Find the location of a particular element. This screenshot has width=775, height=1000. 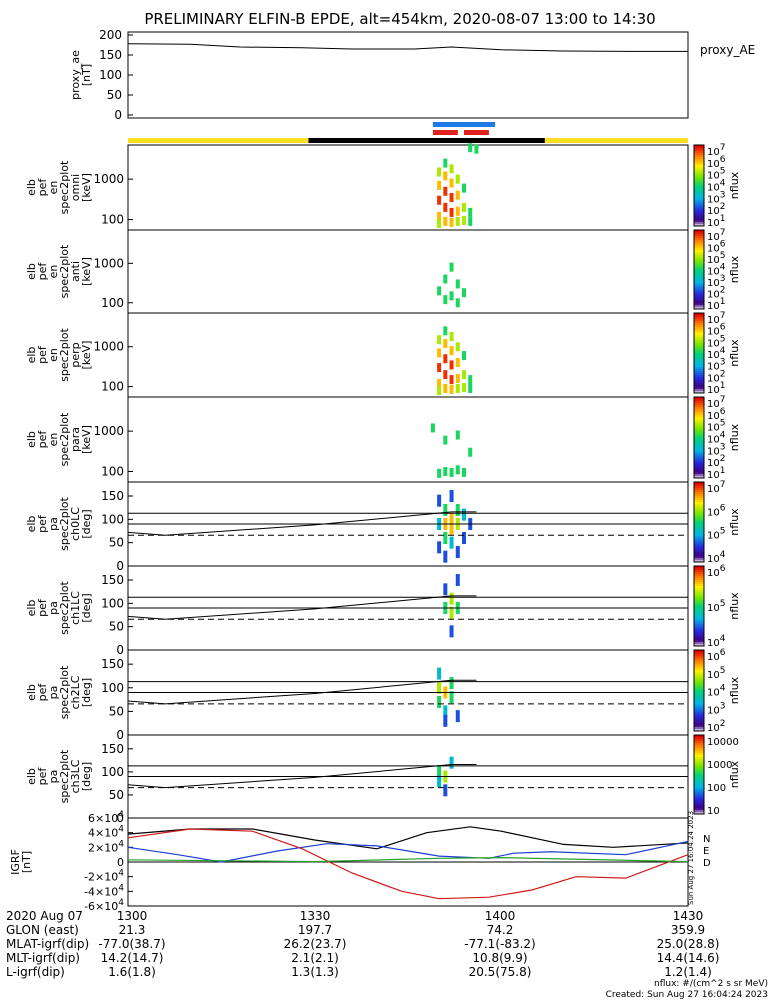

spectrogram-en_perp is located at coordinates (455, 361).